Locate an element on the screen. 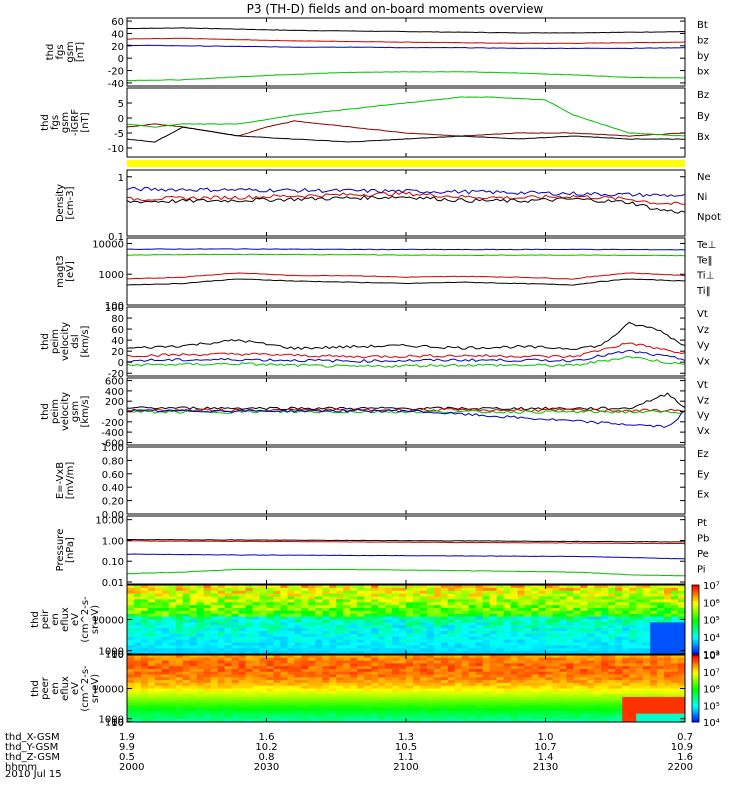 Image resolution: width=750 pixels, height=800 pixels. series-Te⊥ is located at coordinates (406, 276).